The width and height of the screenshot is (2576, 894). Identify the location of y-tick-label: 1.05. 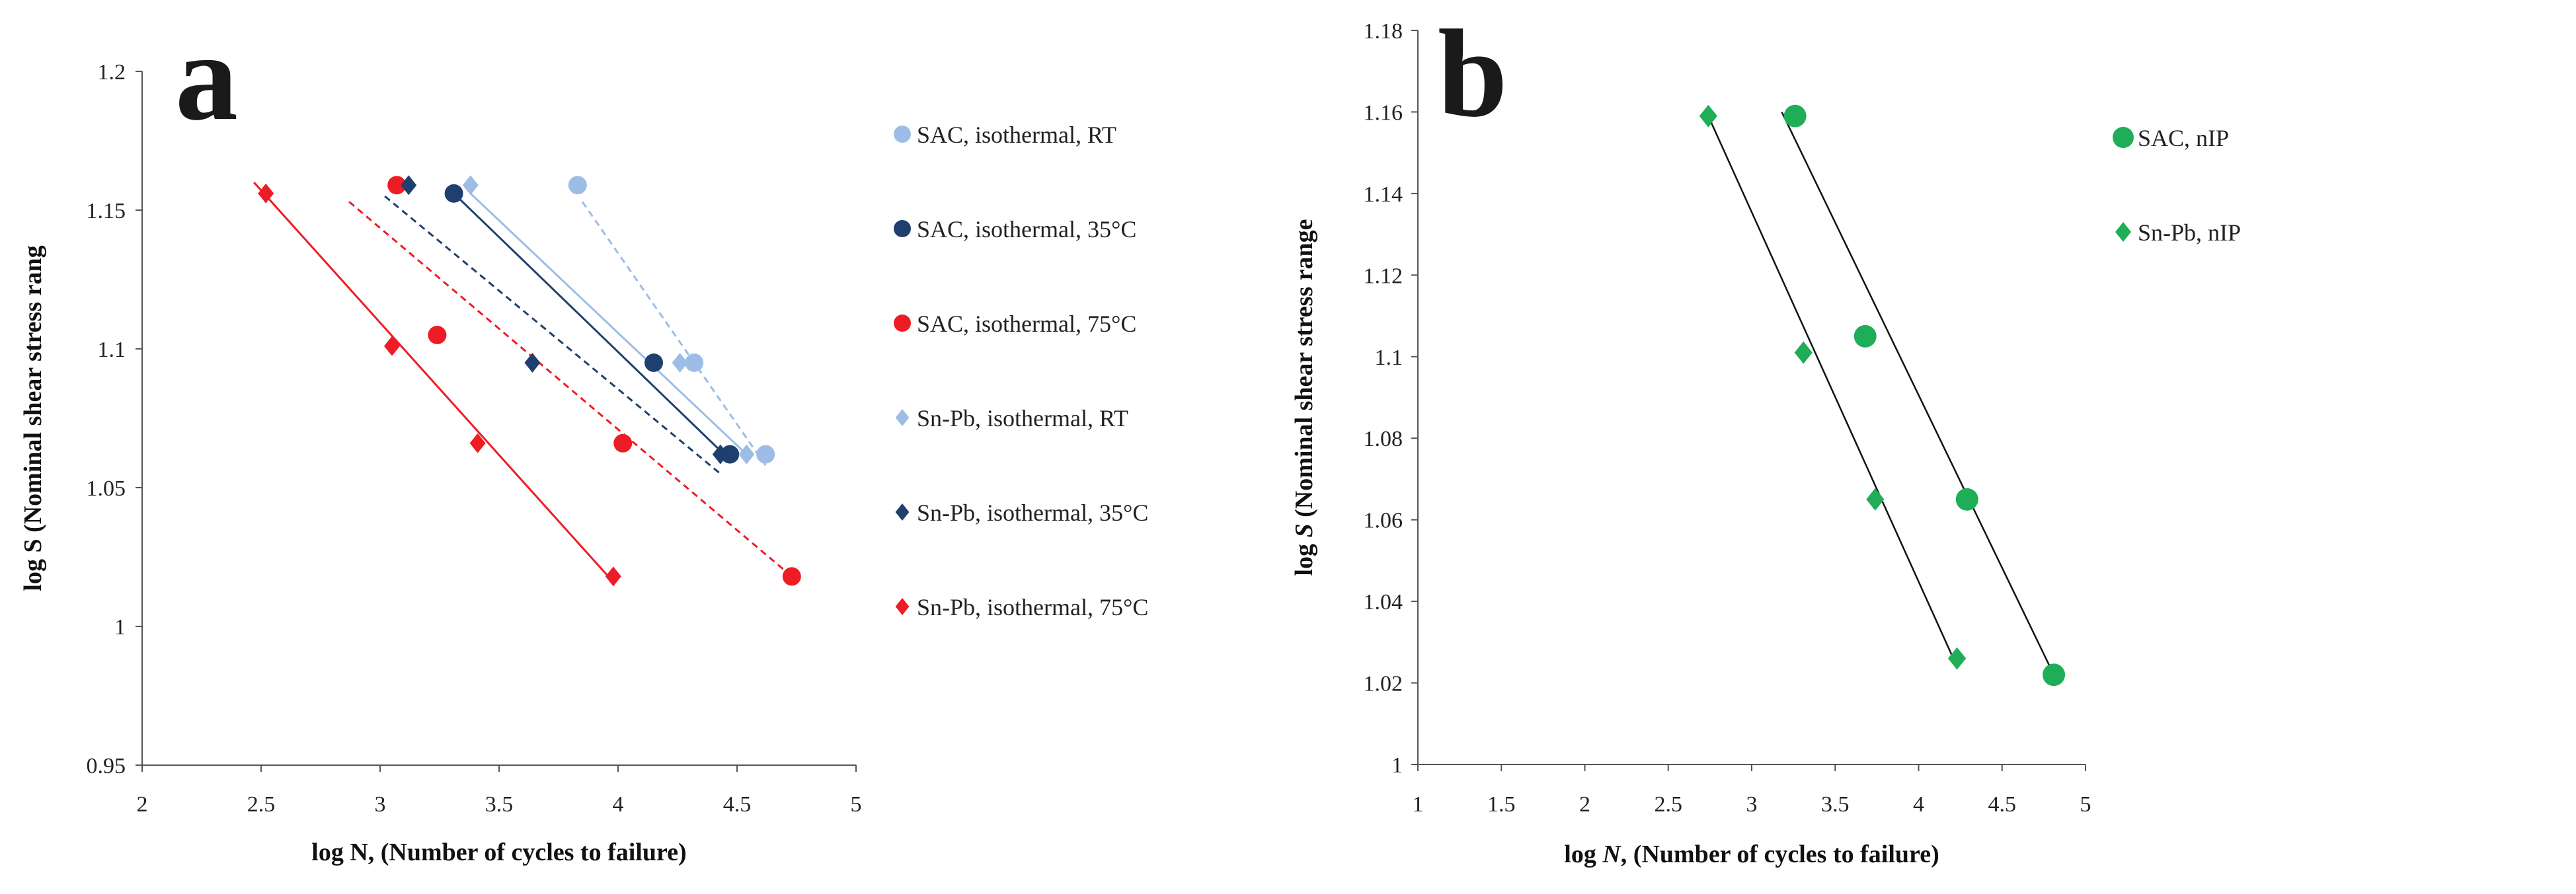
(106, 488).